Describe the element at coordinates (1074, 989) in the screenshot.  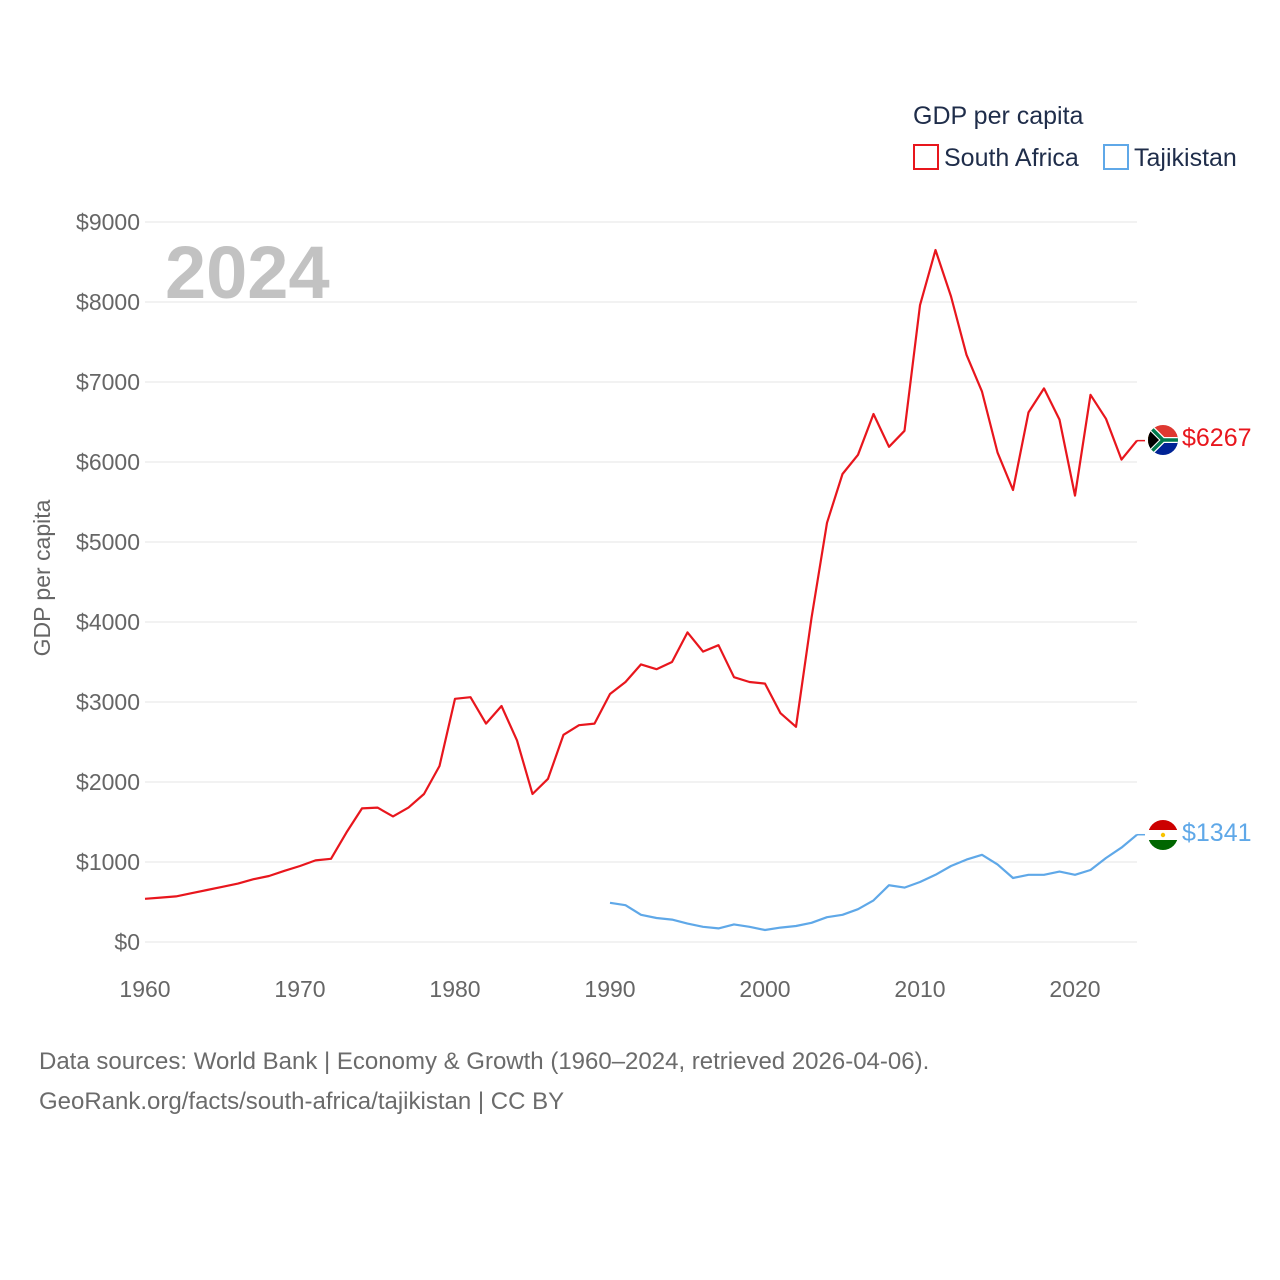
I see `x-tick-label: 2020` at that location.